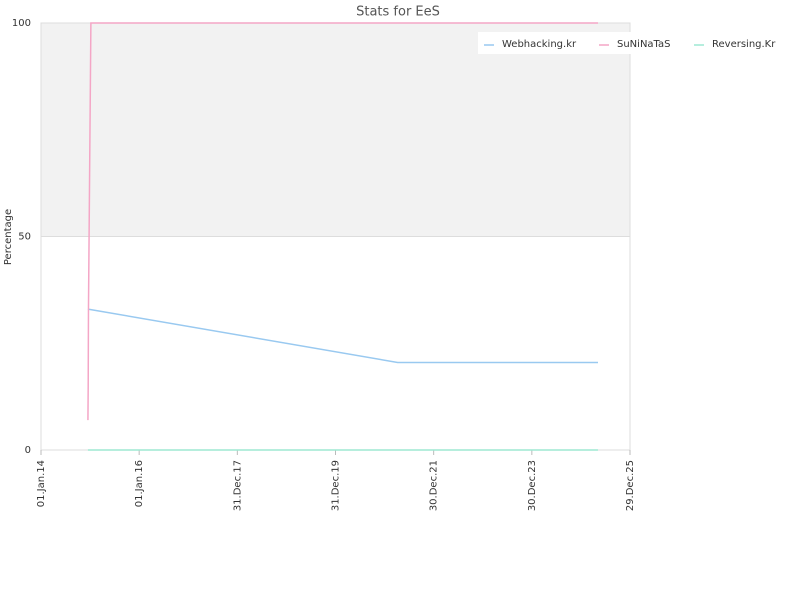 The image size is (800, 600). Describe the element at coordinates (630, 485) in the screenshot. I see `x-tick-label: 29.Dec.25` at that location.